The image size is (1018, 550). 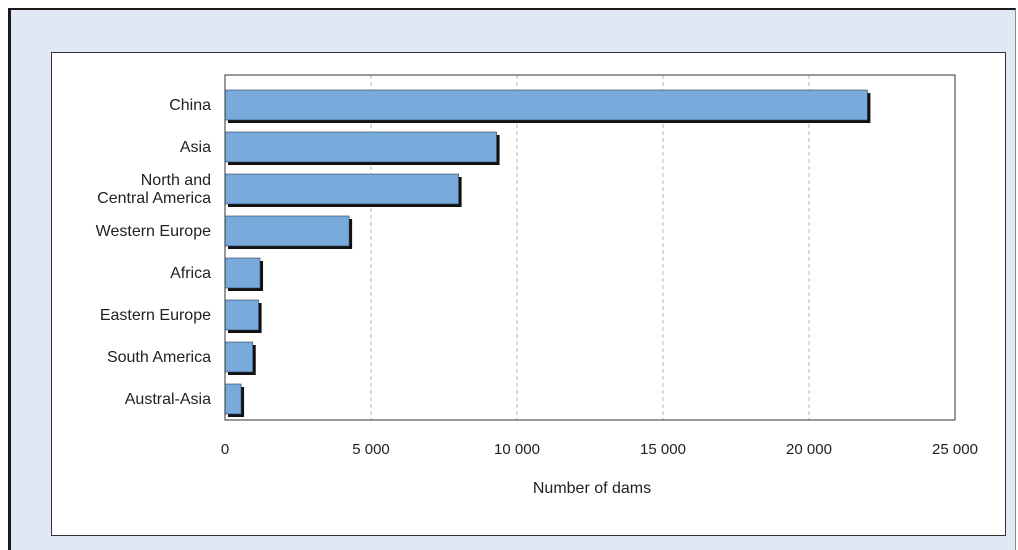 I want to click on category-label: Eastern Europe, so click(x=155, y=315).